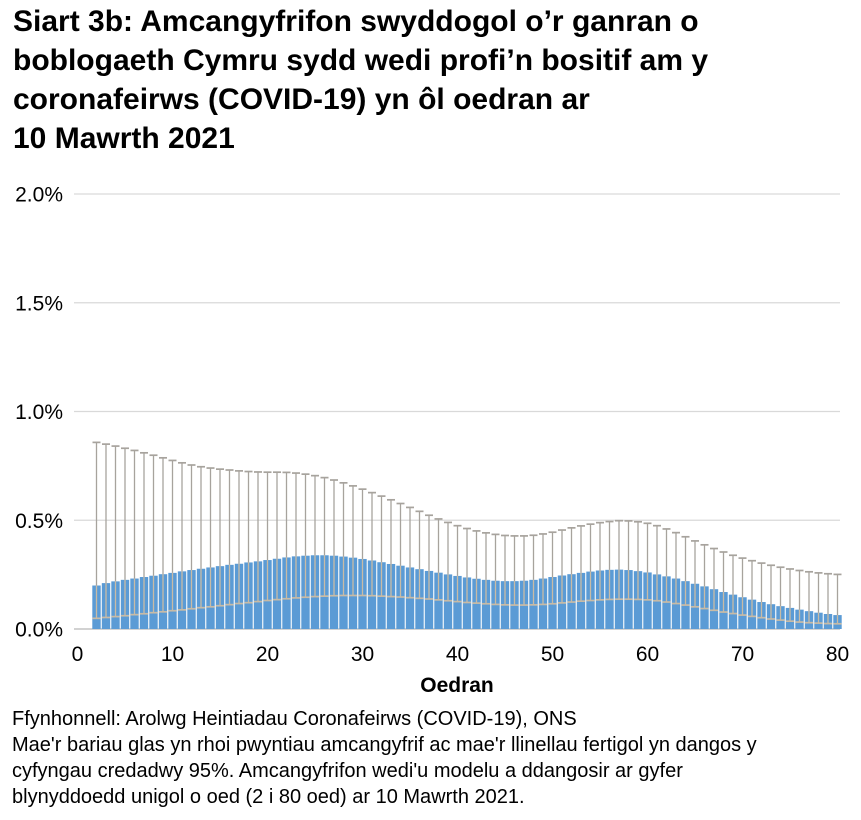 The image size is (861, 820). I want to click on x-tick-label: 0, so click(78, 654).